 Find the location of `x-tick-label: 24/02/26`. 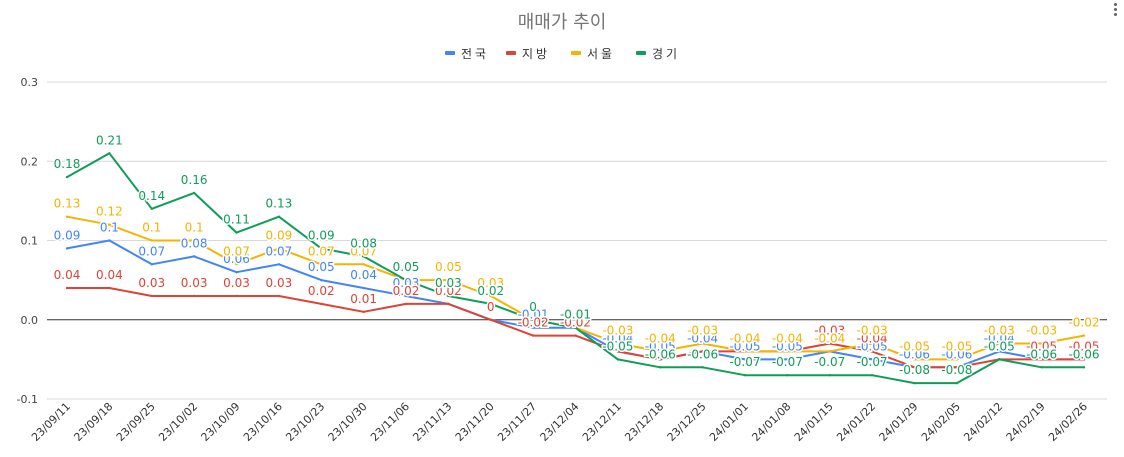

x-tick-label: 24/02/26 is located at coordinates (1068, 422).